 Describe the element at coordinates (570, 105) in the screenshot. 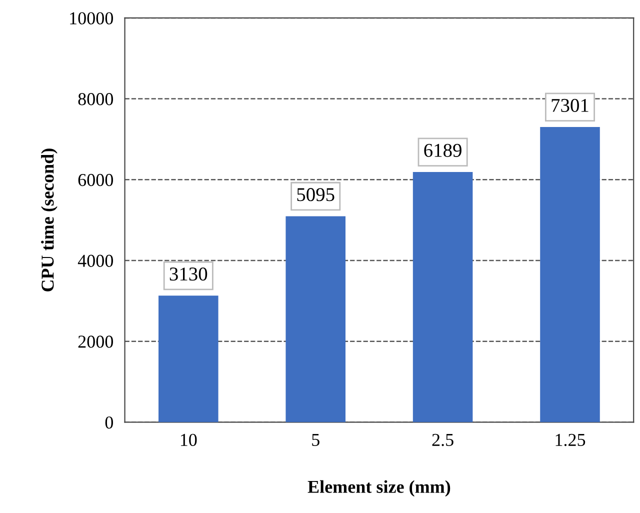

I see `data-label: 7301` at that location.